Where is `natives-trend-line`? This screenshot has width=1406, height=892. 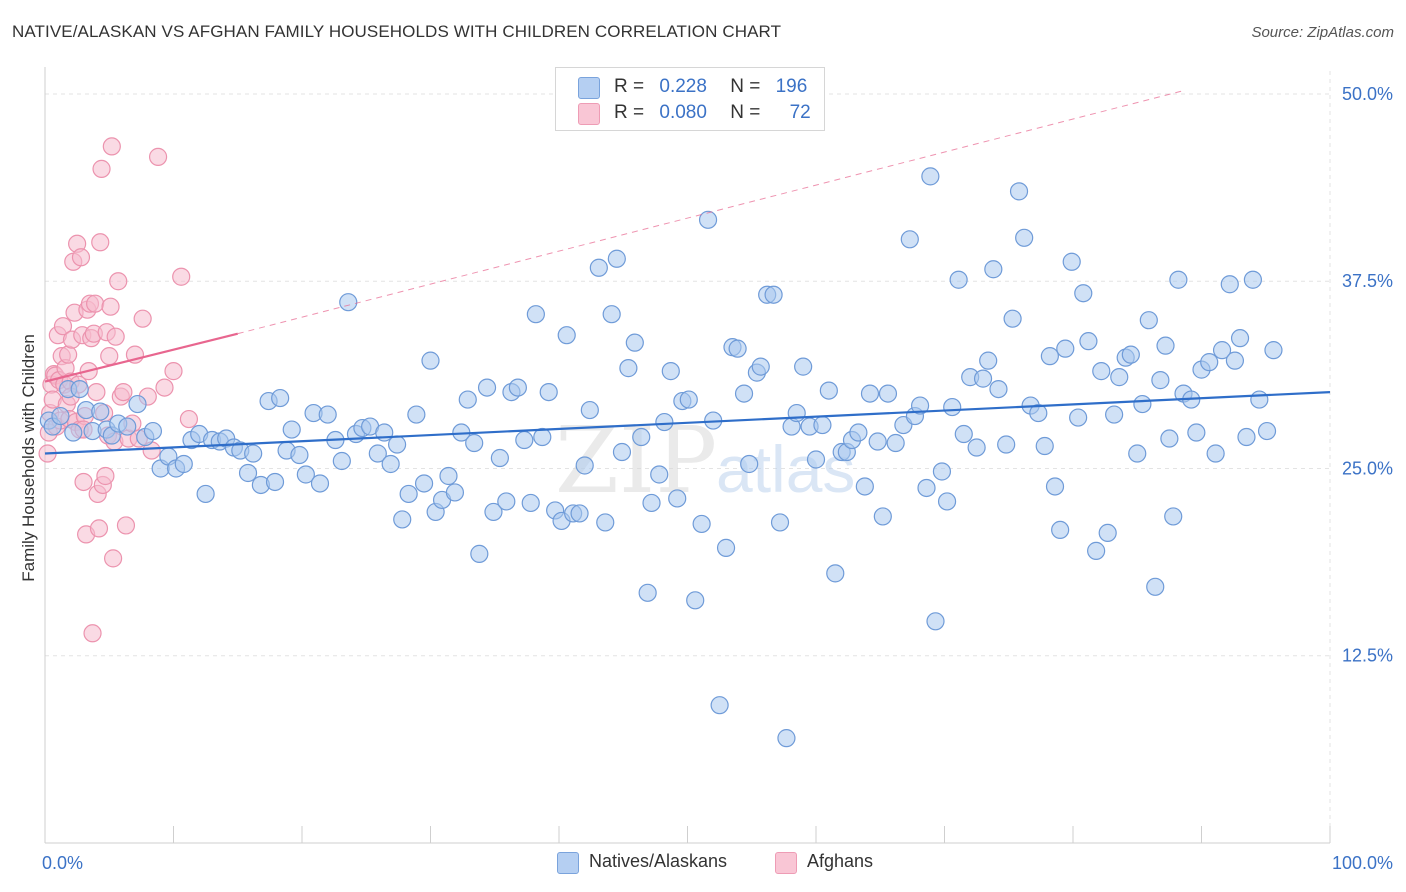
natives-trend-line is located at coordinates (687, 422).